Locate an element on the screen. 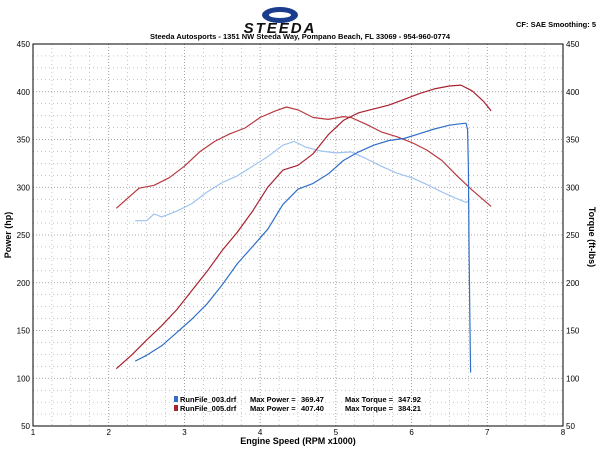 This screenshot has width=600, height=465. x-tick-label: 4 is located at coordinates (260, 432).